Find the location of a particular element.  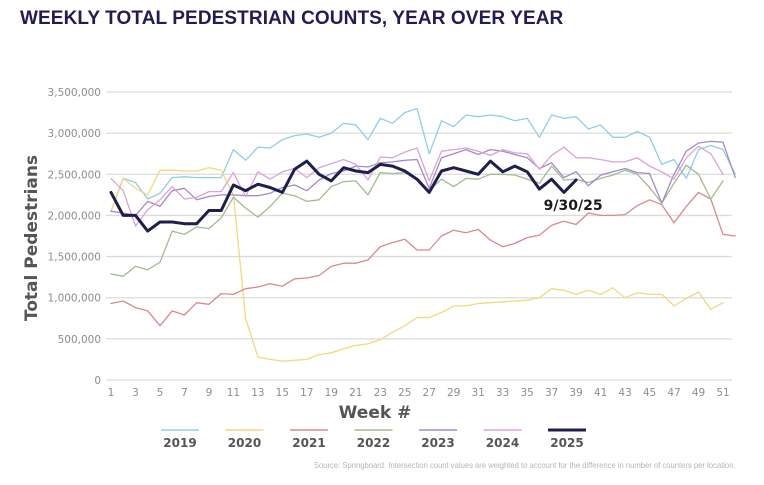

x-axis-label: Week # is located at coordinates (375, 413).